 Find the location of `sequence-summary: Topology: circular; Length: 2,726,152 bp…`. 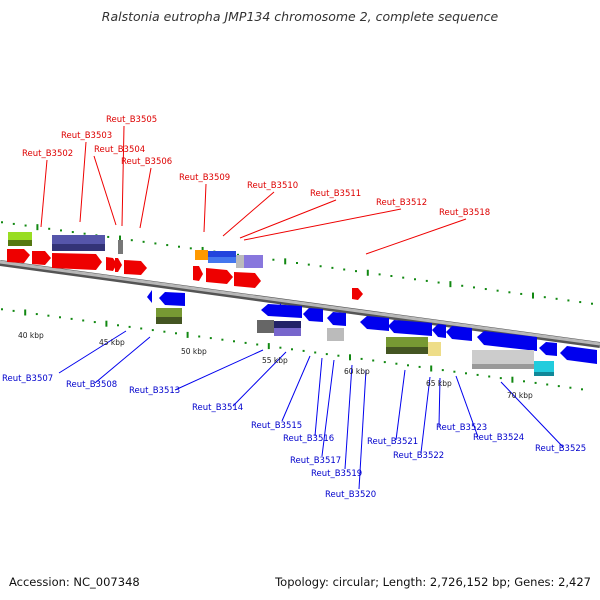

sequence-summary: Topology: circular; Length: 2,726,152 bp… is located at coordinates (433, 582).